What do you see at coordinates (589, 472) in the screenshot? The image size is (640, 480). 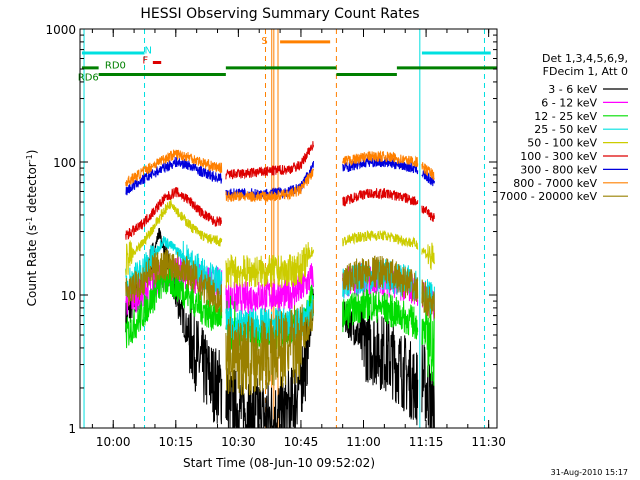 I see `print-timestamp: 31-Aug-2010 15:17` at bounding box center [589, 472].